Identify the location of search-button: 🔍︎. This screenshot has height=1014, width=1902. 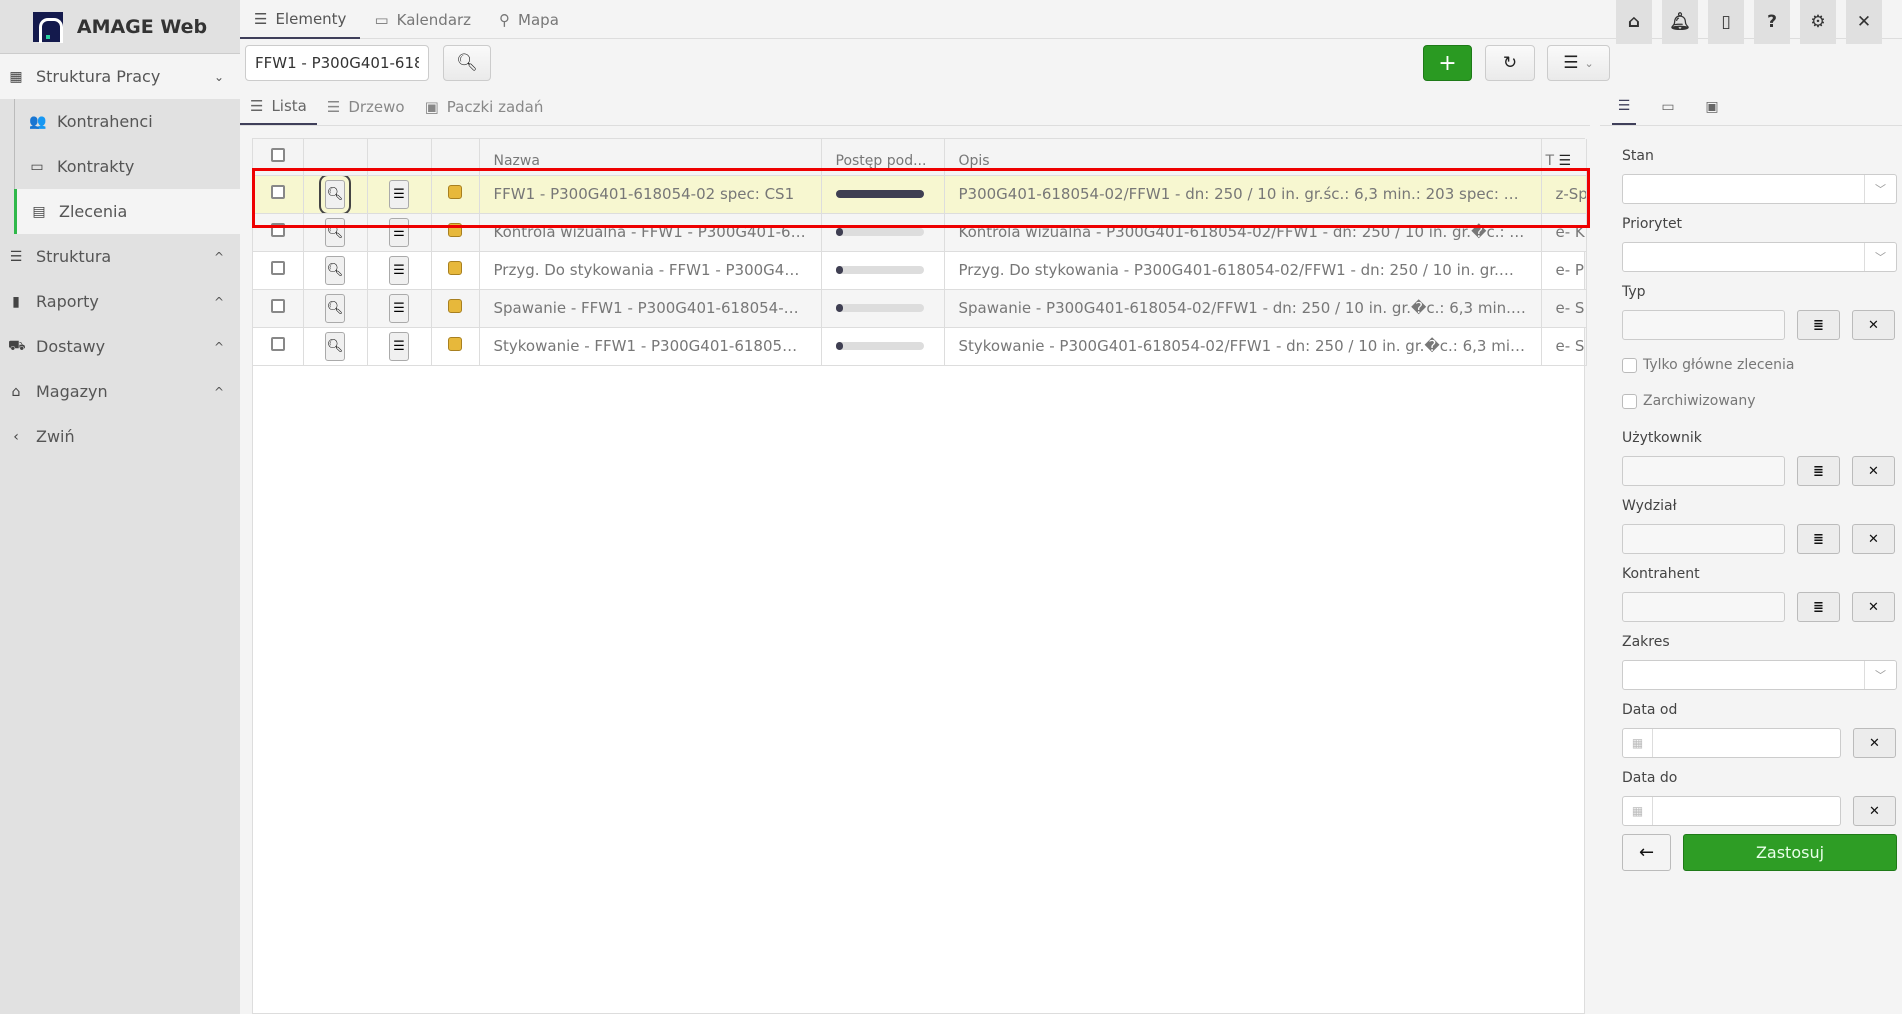
(467, 63).